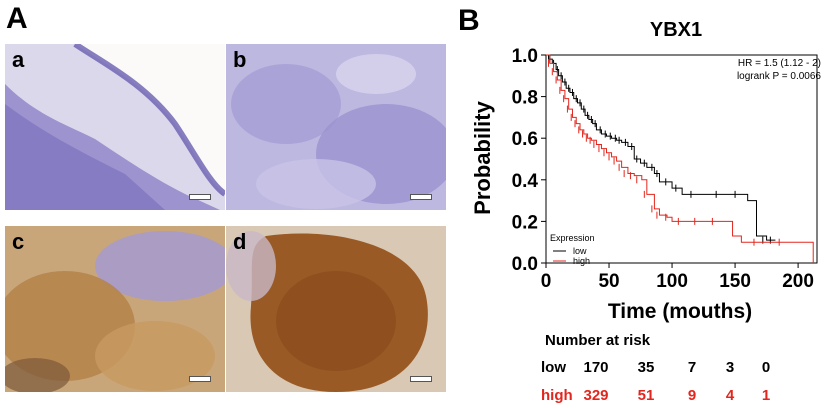 The height and width of the screenshot is (408, 825). Describe the element at coordinates (798, 281) in the screenshot. I see `x-tick-label: 200` at that location.